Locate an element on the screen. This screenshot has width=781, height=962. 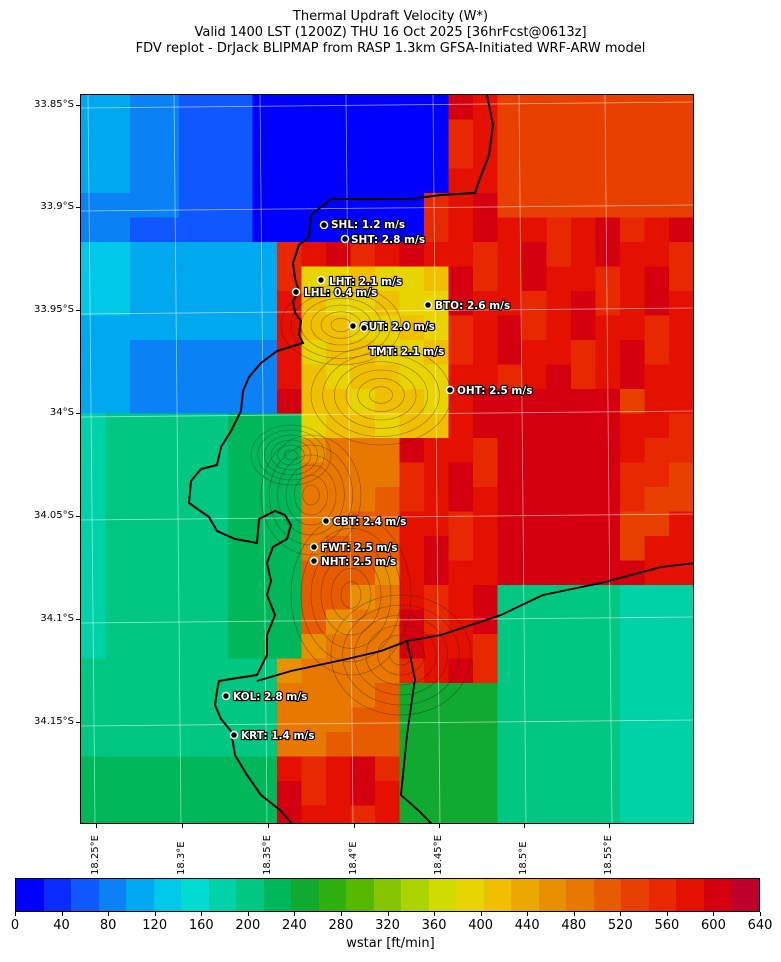
site-marker-lht is located at coordinates (321, 280).